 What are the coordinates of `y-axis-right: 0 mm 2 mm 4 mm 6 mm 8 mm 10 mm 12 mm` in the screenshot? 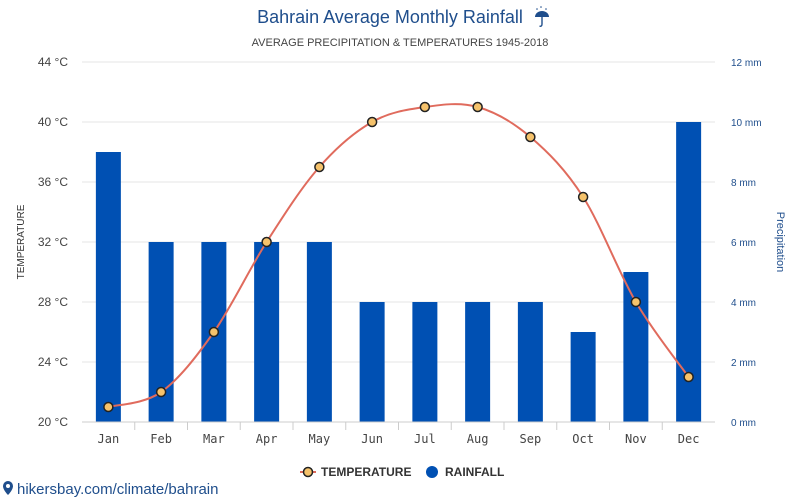 It's located at (746, 243).